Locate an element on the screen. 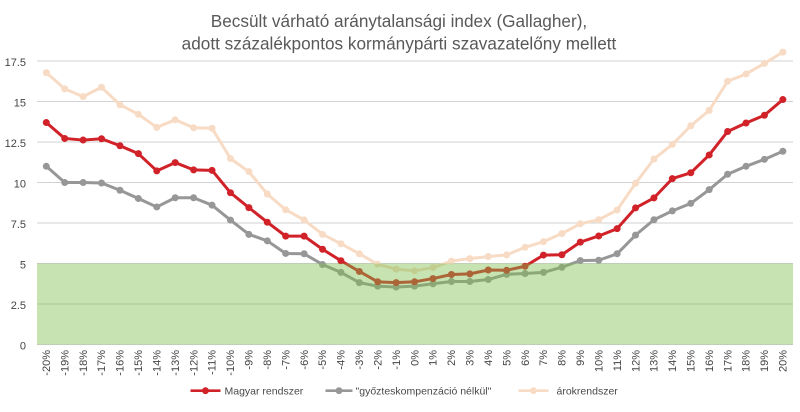 This screenshot has width=800, height=412. svg-text: 2.5 is located at coordinates (18, 306).